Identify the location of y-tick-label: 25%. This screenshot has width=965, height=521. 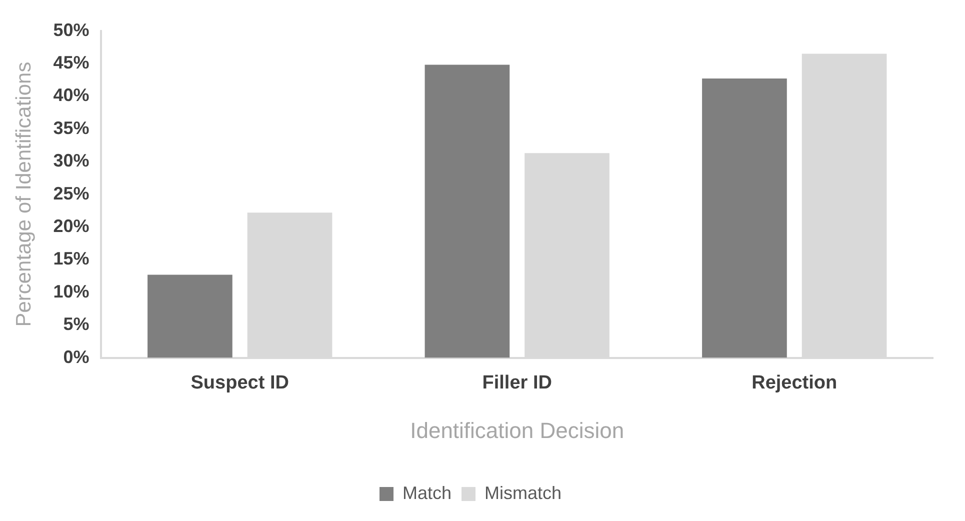
(71, 193).